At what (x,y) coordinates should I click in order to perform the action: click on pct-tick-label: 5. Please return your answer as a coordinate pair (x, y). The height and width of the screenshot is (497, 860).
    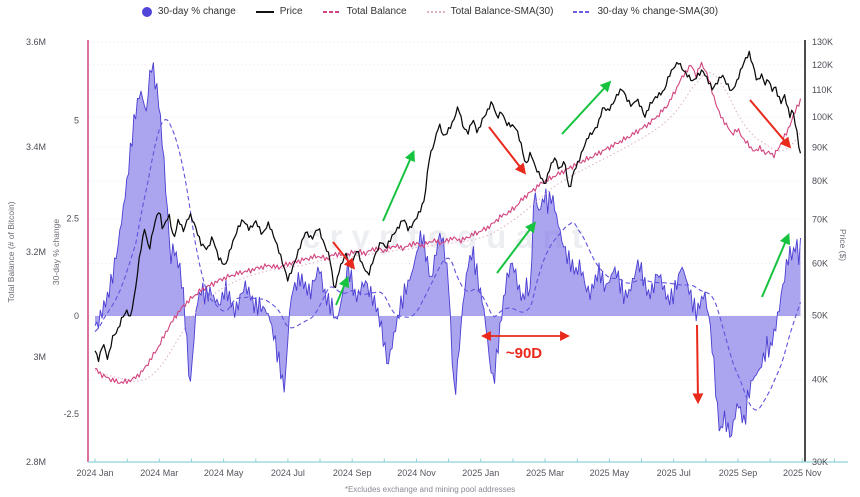
    Looking at the image, I should click on (76, 121).